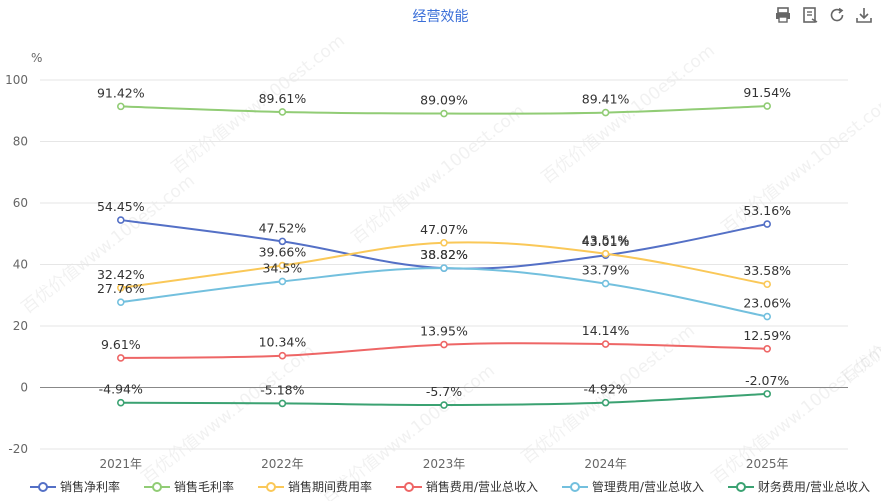 The image size is (881, 501). Describe the element at coordinates (783, 15) in the screenshot. I see `print-icon` at that location.